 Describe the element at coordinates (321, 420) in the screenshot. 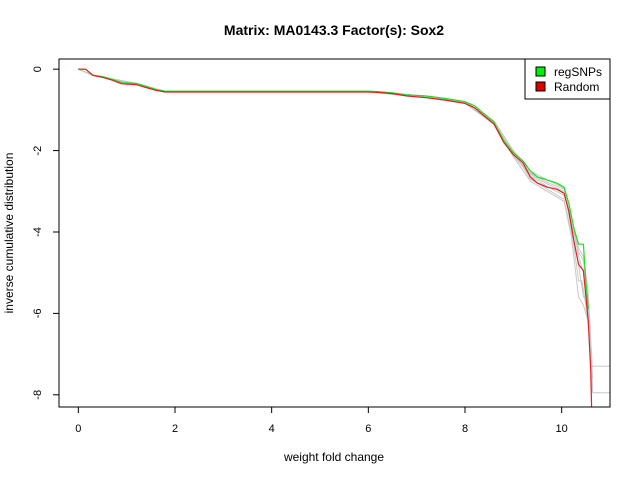

I see `x-axis: 0 2 4 6 8 10` at that location.